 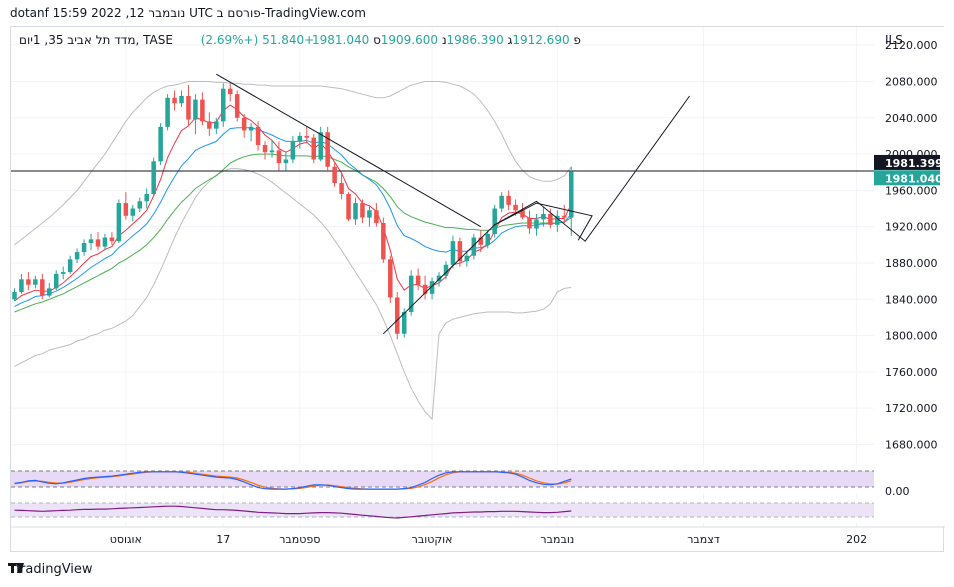 What do you see at coordinates (299, 539) in the screenshot?
I see `x-tick-label: ספטמבר` at bounding box center [299, 539].